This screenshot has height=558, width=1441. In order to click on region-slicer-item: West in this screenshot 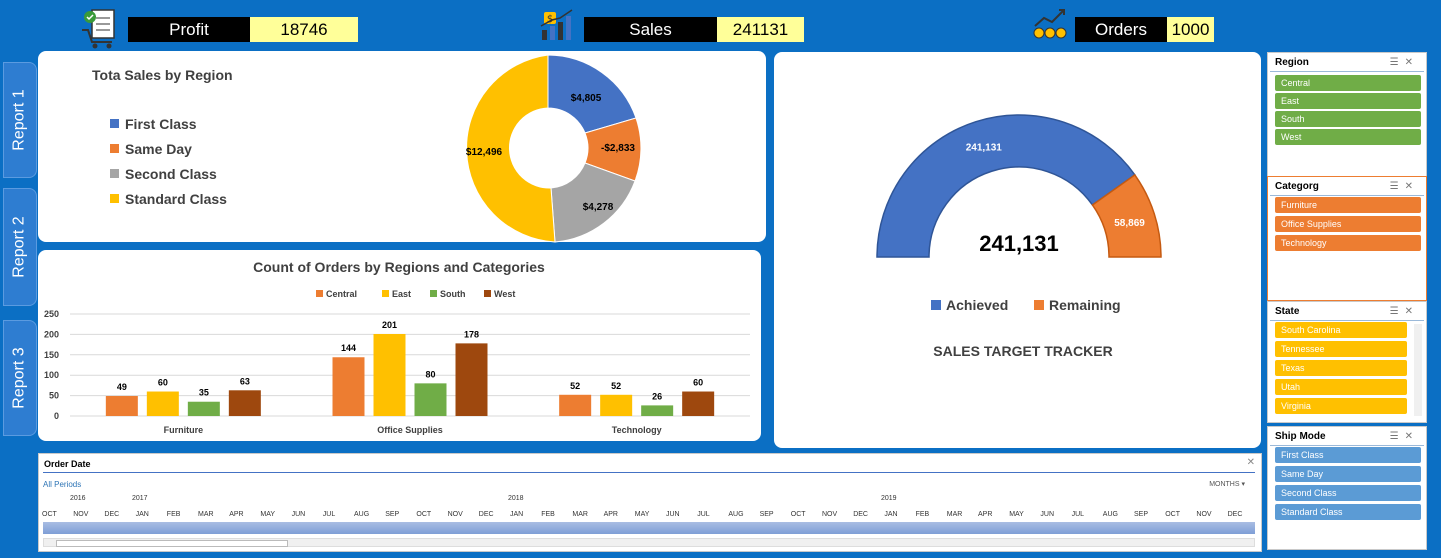, I will do `click(1348, 137)`.